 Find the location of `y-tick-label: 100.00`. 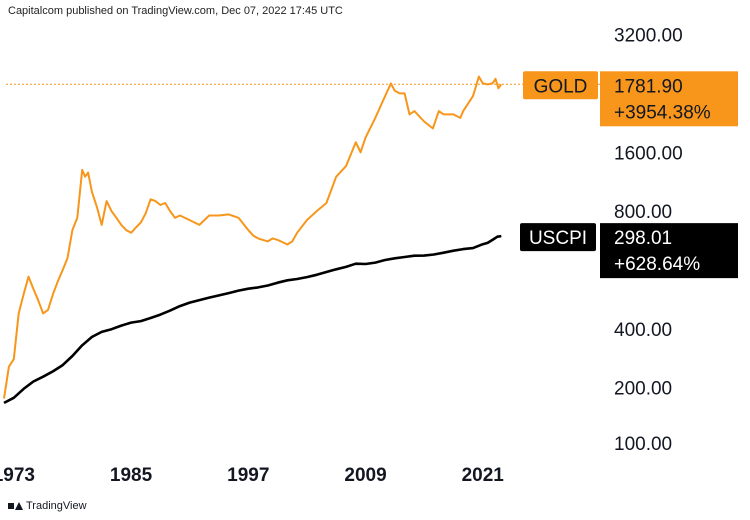

y-tick-label: 100.00 is located at coordinates (643, 444).